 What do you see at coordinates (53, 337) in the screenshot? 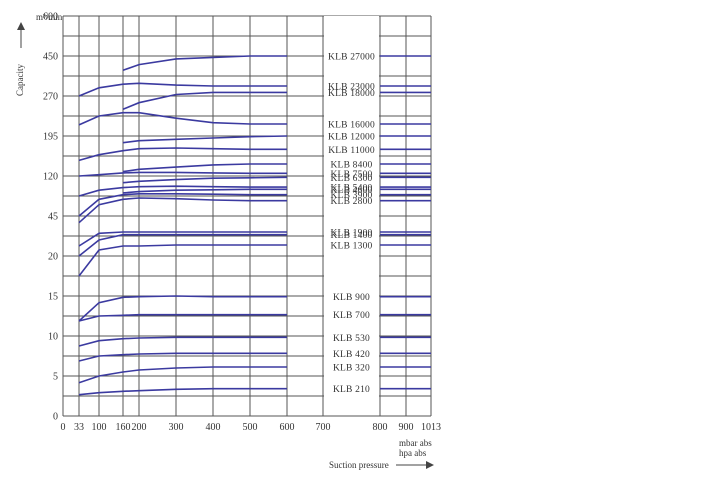
I see `y-tick-10: 10` at bounding box center [53, 337].